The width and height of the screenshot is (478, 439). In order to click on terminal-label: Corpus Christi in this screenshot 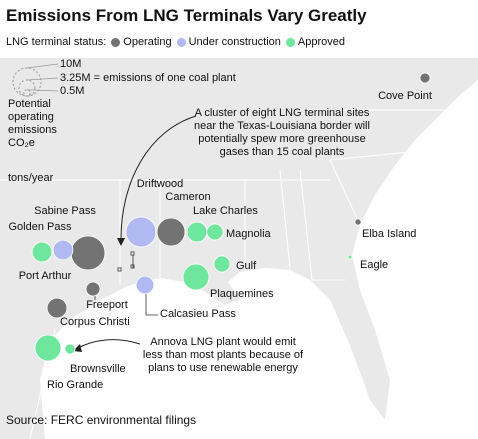, I will do `click(95, 322)`.